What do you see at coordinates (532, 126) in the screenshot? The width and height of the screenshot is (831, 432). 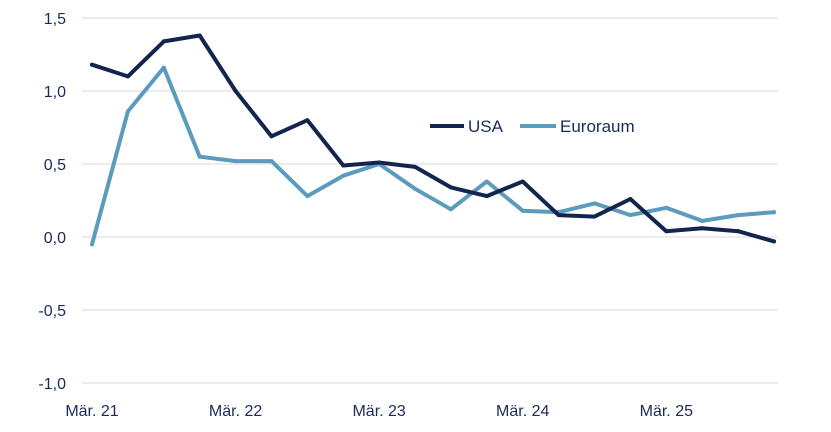 I see `legend: USA Euroraum` at bounding box center [532, 126].